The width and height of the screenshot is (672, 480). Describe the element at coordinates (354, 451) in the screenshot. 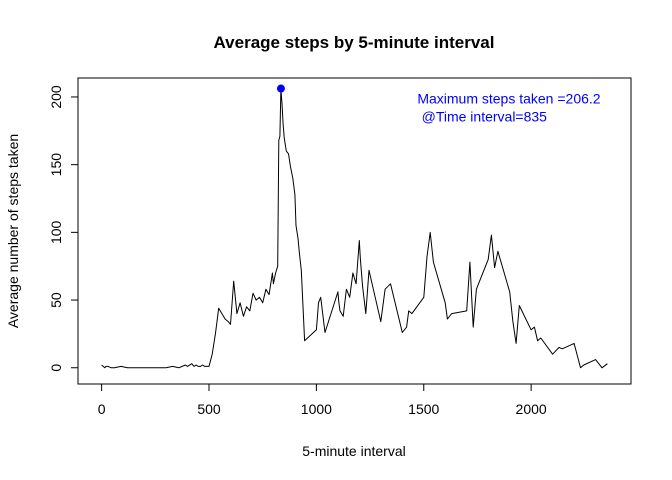

I see `x-axis-label: 5-minute interval` at that location.